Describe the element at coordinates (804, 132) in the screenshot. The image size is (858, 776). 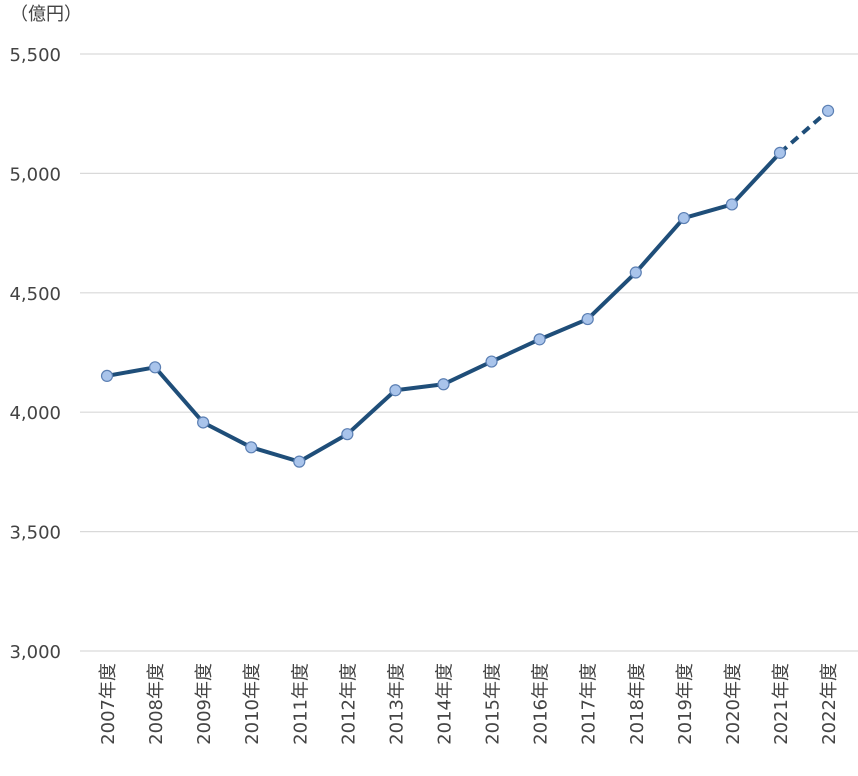
I see `series-line-dashed` at that location.